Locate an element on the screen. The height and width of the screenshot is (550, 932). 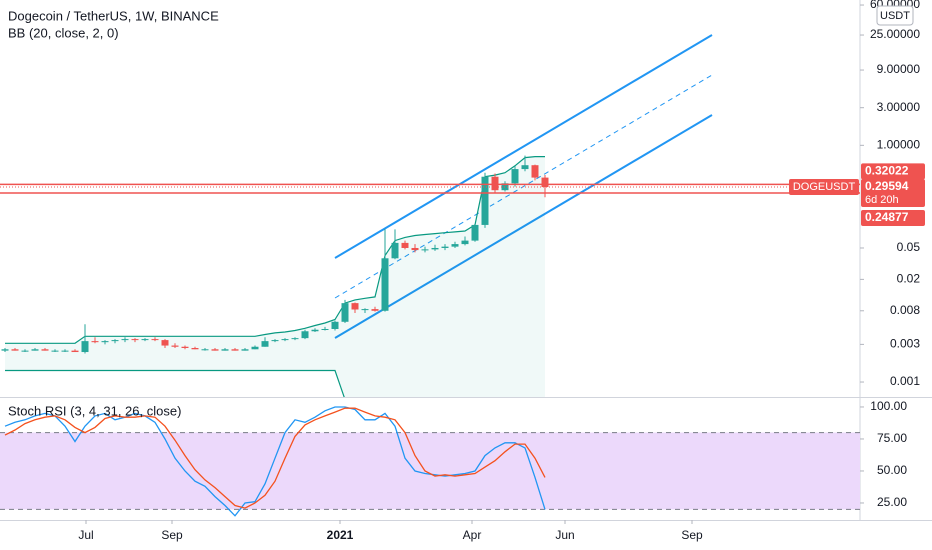
y-tick-label: 0.008 is located at coordinates (905, 310).